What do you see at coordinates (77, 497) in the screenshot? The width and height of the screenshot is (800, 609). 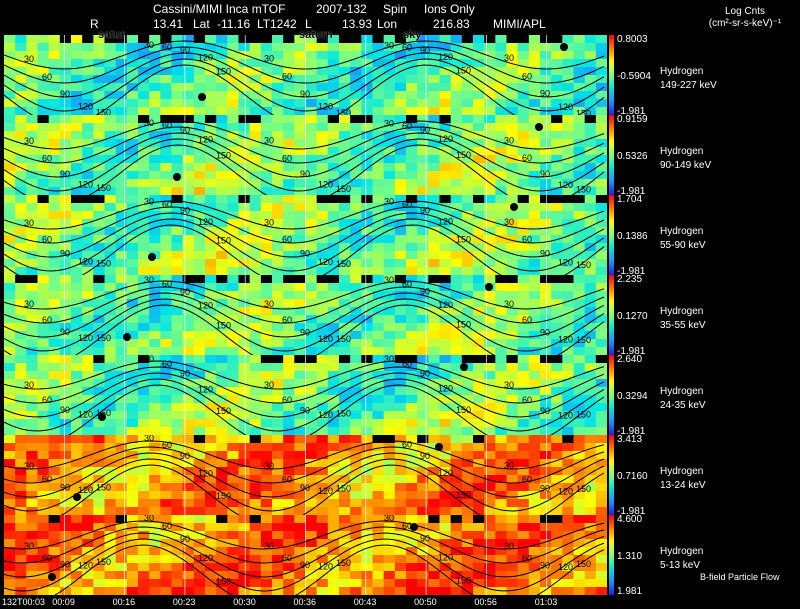 I see `bfield-marker` at bounding box center [77, 497].